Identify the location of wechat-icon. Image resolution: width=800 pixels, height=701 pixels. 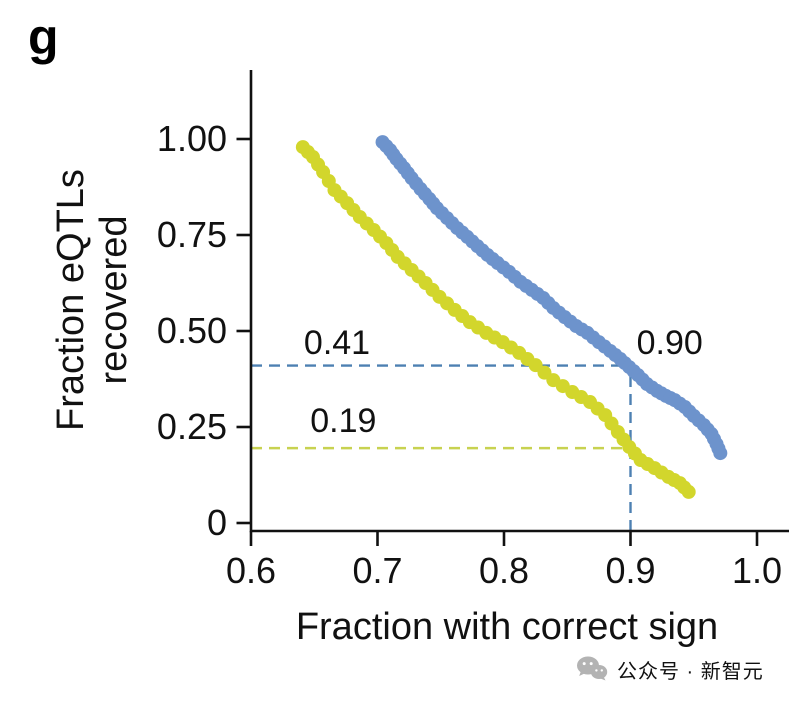
(592, 668).